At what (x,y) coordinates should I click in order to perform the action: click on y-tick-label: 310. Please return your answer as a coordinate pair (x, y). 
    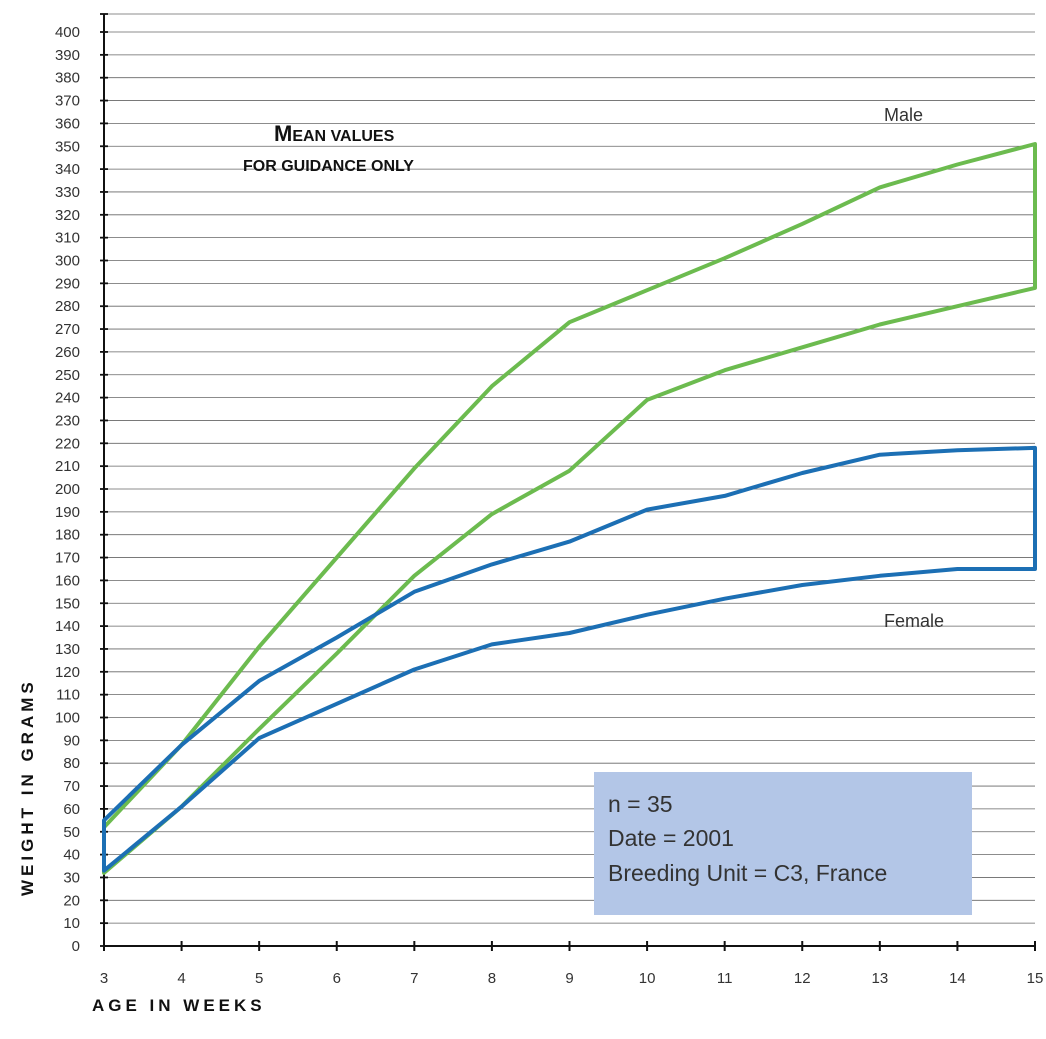
    Looking at the image, I should click on (67, 238).